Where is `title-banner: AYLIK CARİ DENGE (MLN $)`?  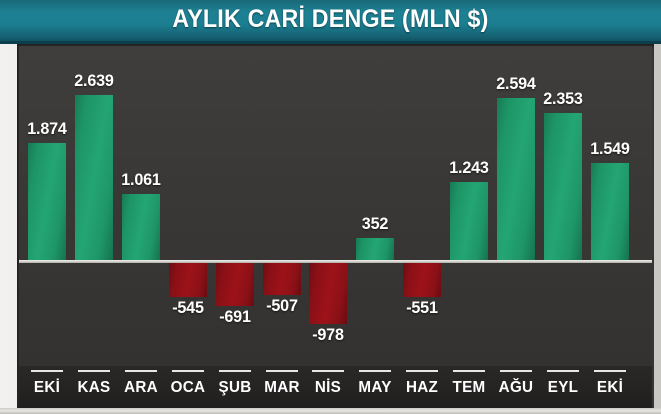 title-banner: AYLIK CARİ DENGE (MLN $) is located at coordinates (330, 22).